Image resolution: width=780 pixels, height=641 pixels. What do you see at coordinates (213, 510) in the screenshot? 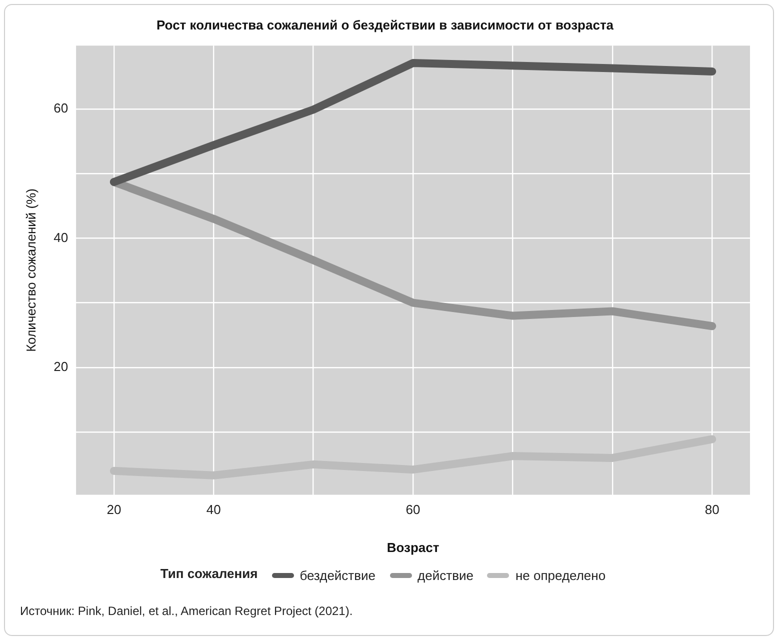
I see `x-tick-label: 40` at bounding box center [213, 510].